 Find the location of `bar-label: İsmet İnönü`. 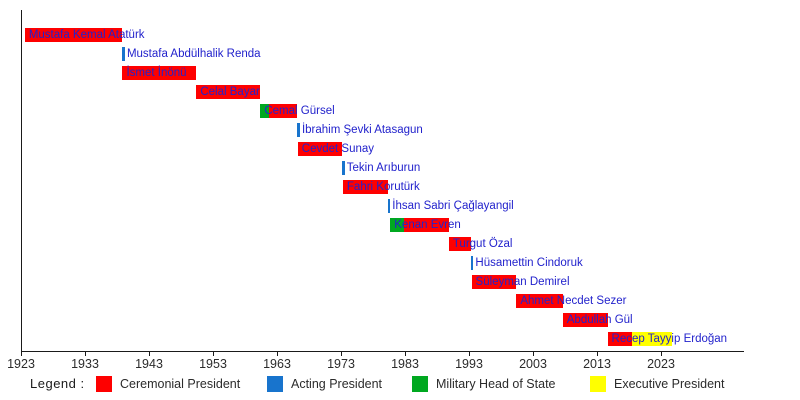

bar-label: İsmet İnönü is located at coordinates (156, 73).